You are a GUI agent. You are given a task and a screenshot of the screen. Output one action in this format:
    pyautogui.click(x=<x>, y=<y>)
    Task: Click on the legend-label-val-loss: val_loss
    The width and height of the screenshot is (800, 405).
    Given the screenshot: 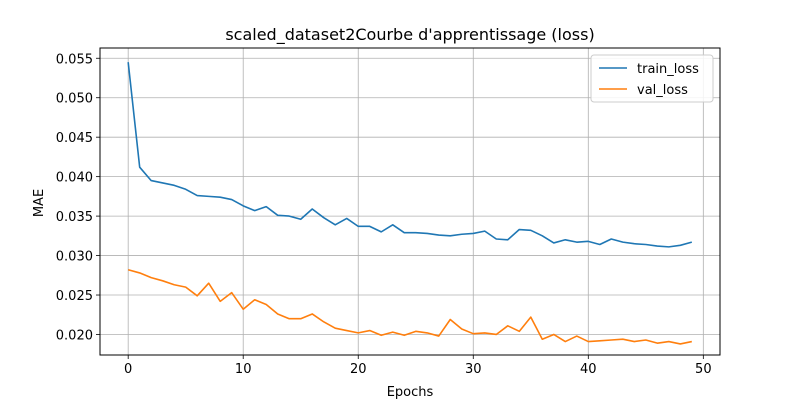 What is the action you would take?
    pyautogui.click(x=662, y=90)
    